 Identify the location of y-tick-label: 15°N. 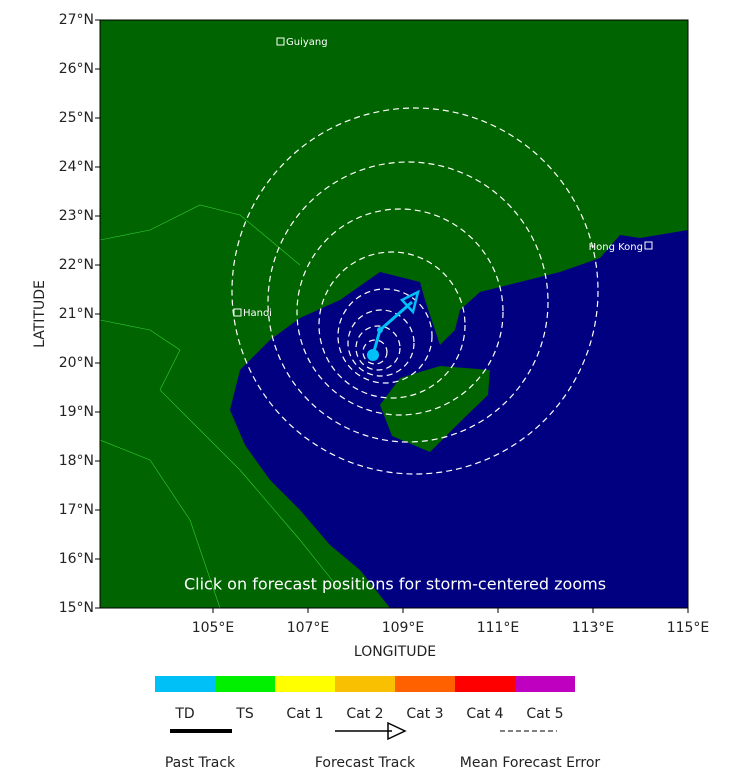
(76, 608).